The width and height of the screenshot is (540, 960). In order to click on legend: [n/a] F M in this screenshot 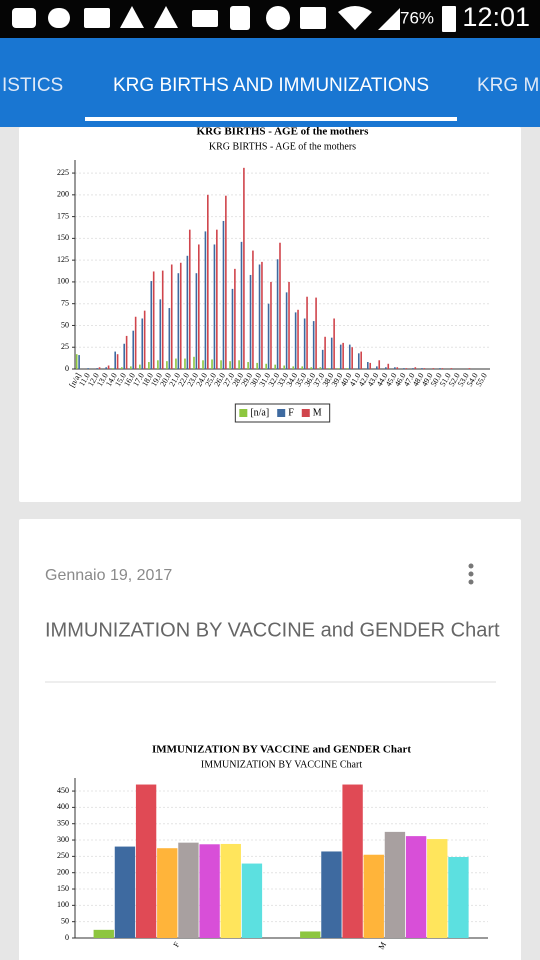, I will do `click(282, 413)`.